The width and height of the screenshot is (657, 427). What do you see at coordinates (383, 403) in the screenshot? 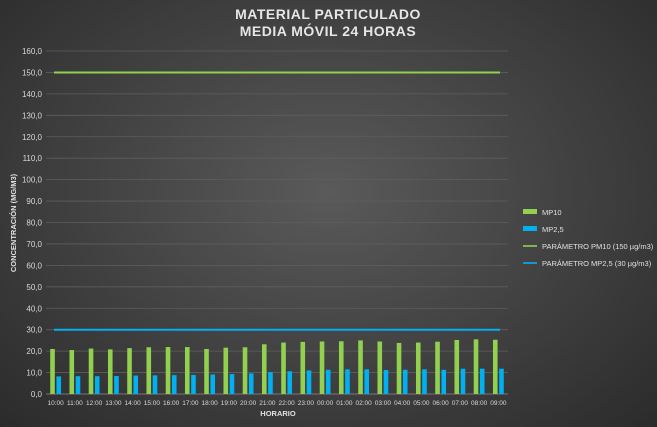
I see `x-tick-label: 03:00` at bounding box center [383, 403].